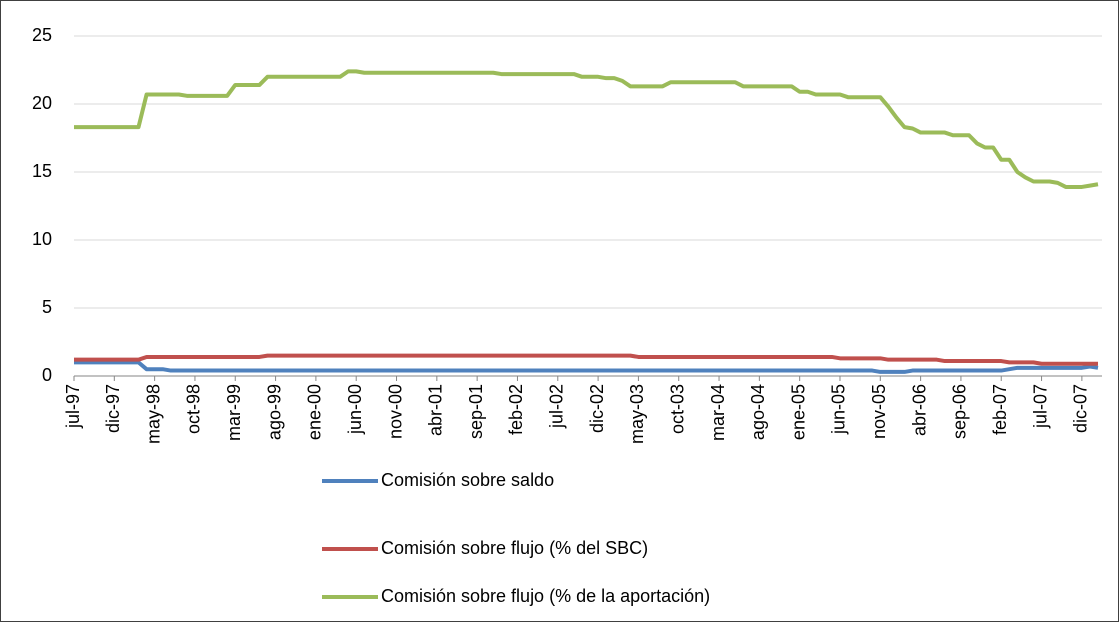  I want to click on x-tick-label: ene-05, so click(798, 412).